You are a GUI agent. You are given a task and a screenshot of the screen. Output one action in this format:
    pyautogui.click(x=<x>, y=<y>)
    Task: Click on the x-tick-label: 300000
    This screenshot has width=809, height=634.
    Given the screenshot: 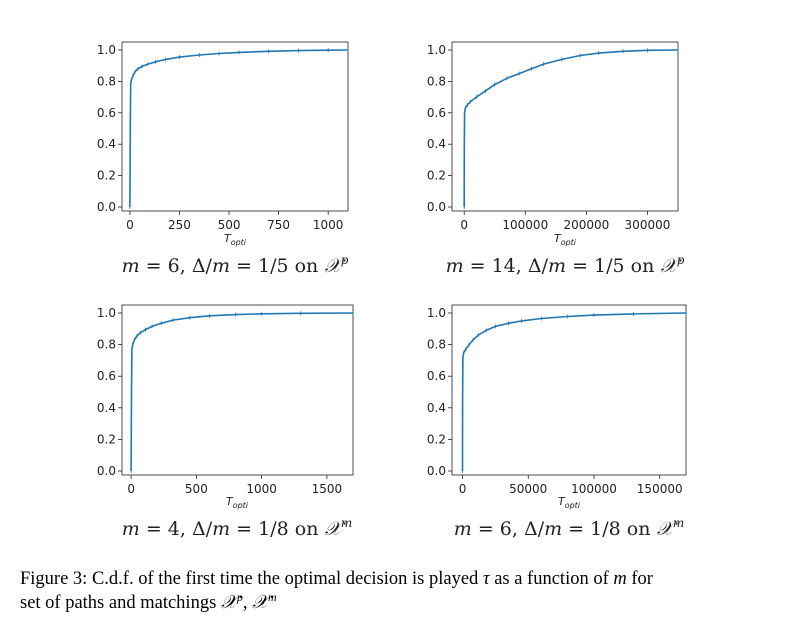 What is the action you would take?
    pyautogui.click(x=648, y=225)
    